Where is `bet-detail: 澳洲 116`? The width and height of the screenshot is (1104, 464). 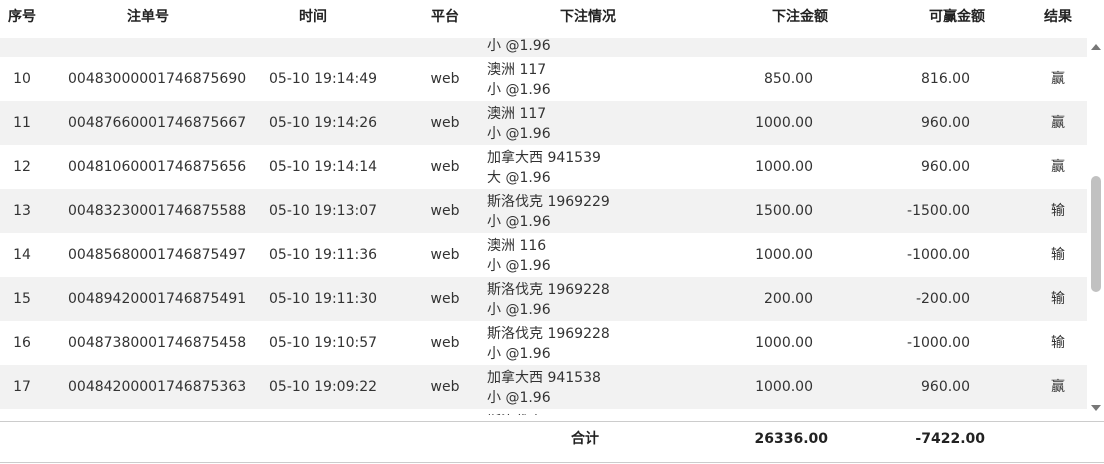 bet-detail: 澳洲 116 is located at coordinates (517, 246).